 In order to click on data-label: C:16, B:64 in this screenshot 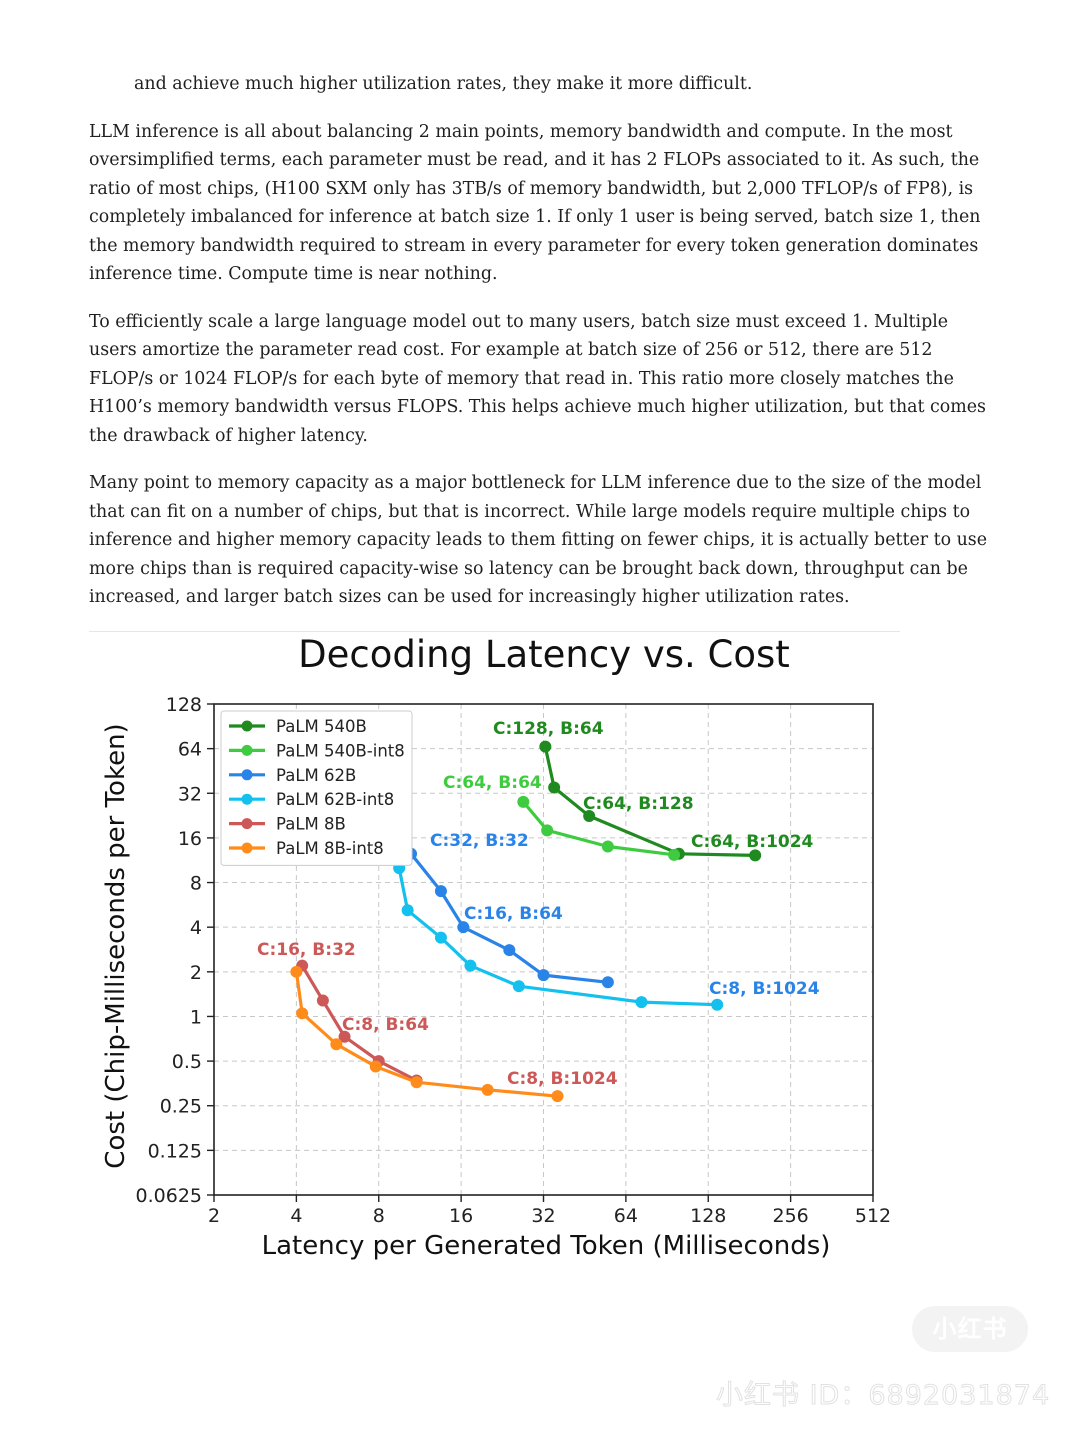, I will do `click(513, 914)`.